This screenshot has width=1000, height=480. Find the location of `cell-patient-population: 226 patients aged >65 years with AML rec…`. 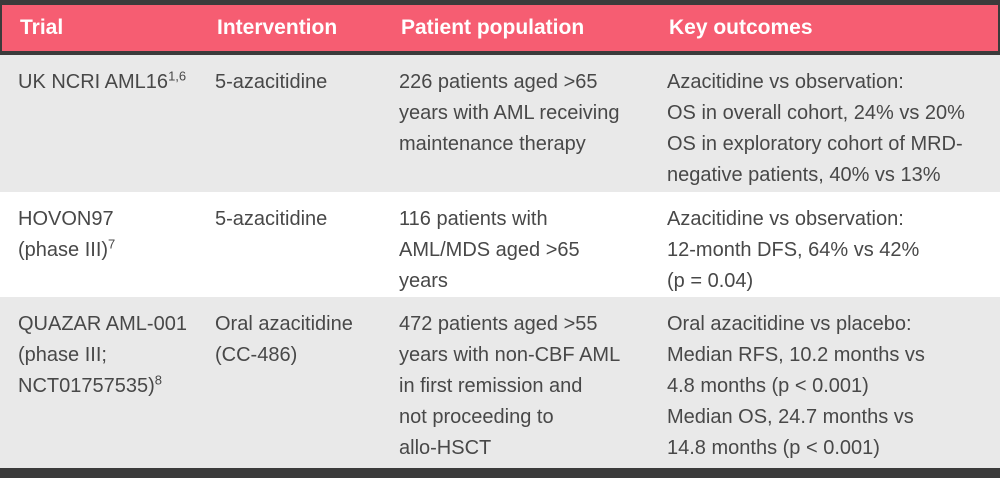

cell-patient-population: 226 patients aged >65 years with AML rec… is located at coordinates (509, 113).